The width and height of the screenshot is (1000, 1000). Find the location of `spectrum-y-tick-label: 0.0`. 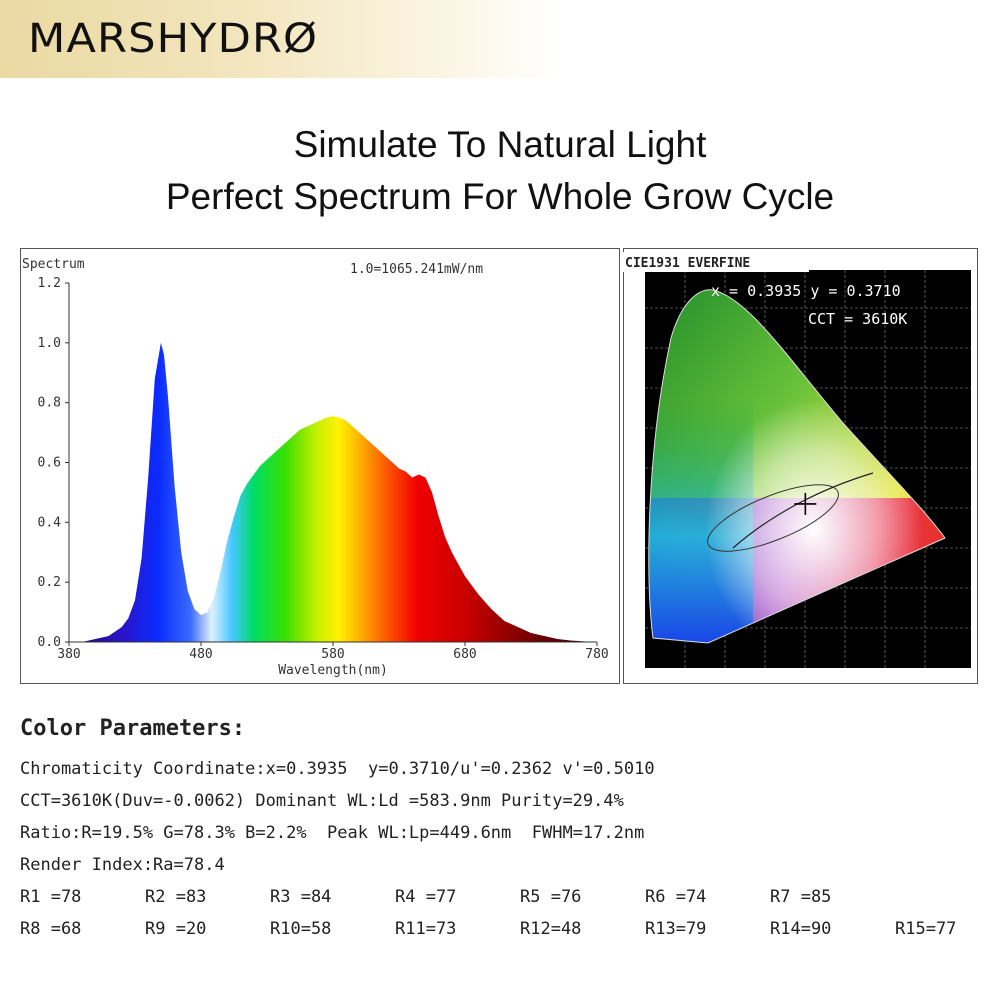

spectrum-y-tick-label: 0.0 is located at coordinates (49, 642).